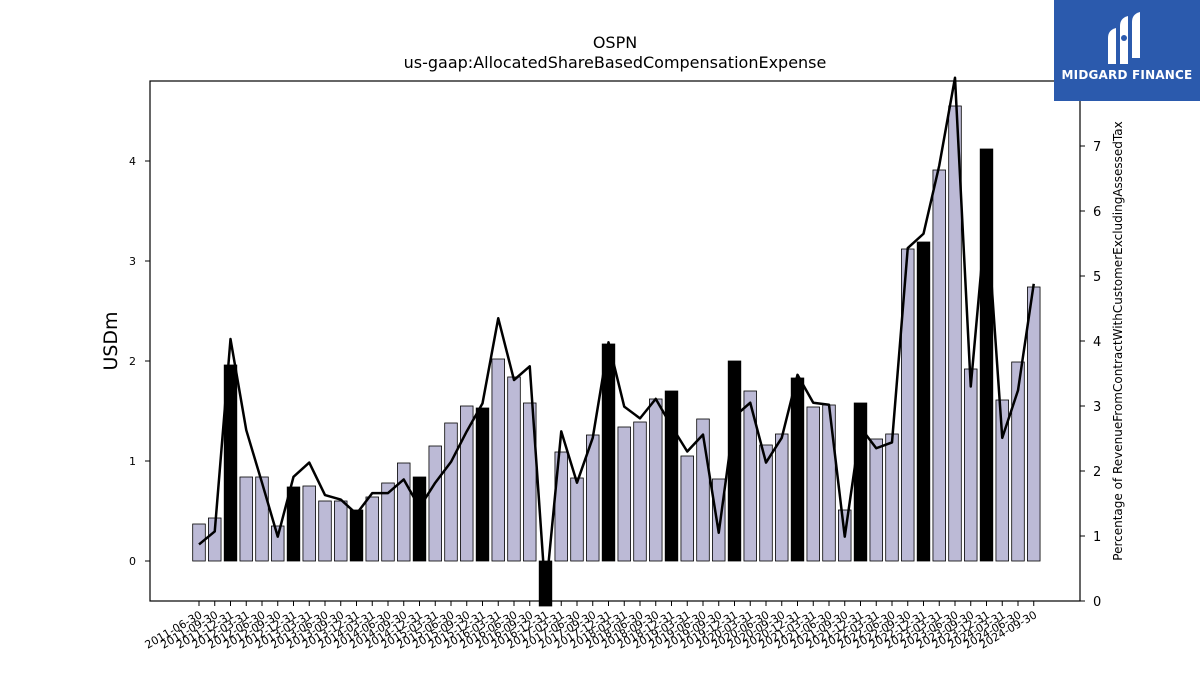 This screenshot has height=675, width=1200. What do you see at coordinates (1097, 472) in the screenshot?
I see `y-tick-label-right: 2` at bounding box center [1097, 472].